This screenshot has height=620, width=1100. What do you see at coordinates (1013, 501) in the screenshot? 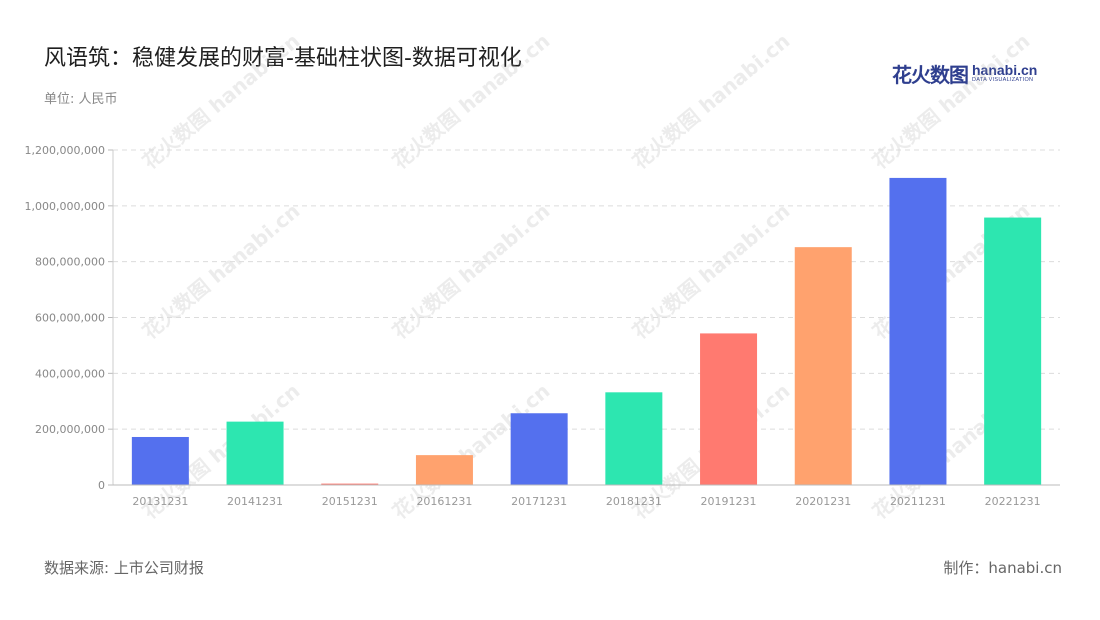
I see `x-tick-label: 20221231` at bounding box center [1013, 501].